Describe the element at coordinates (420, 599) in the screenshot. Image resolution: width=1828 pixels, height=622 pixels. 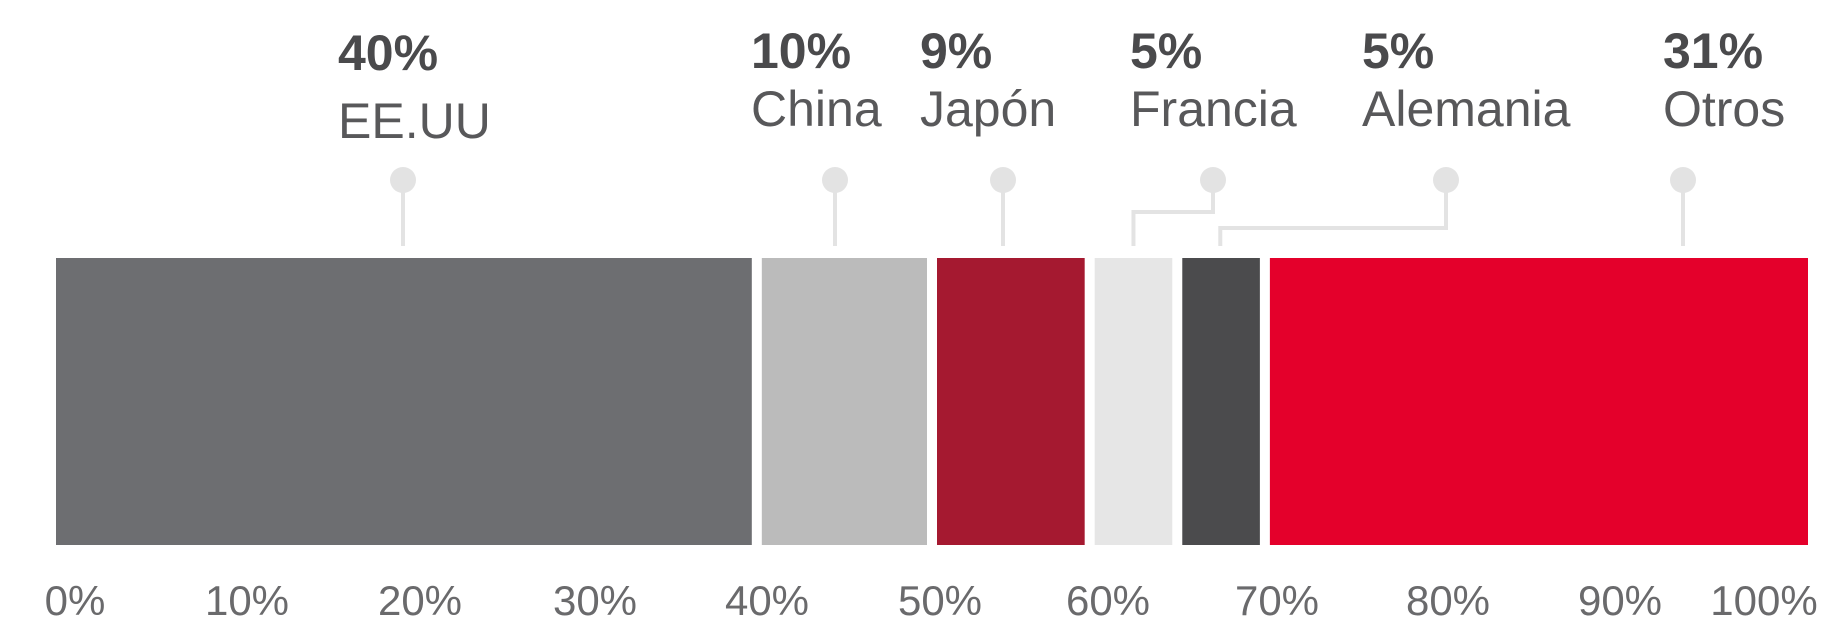
I see `x-tick-label: 20%` at that location.